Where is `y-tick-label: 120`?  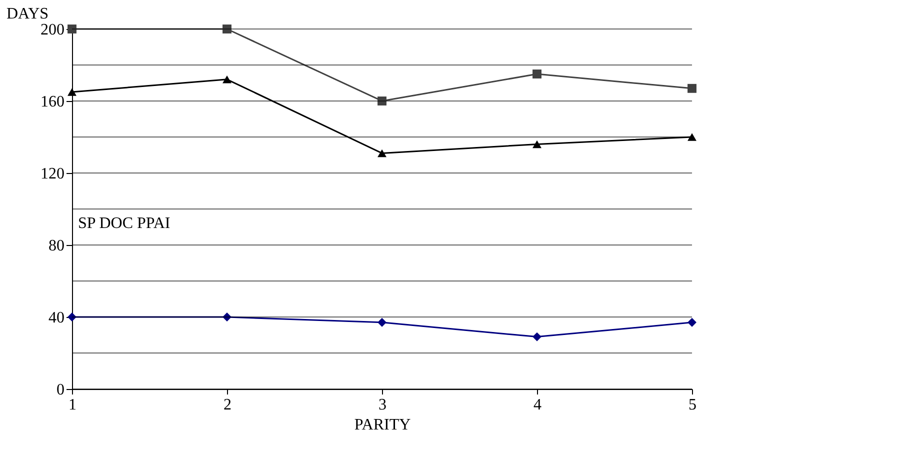 y-tick-label: 120 is located at coordinates (52, 174).